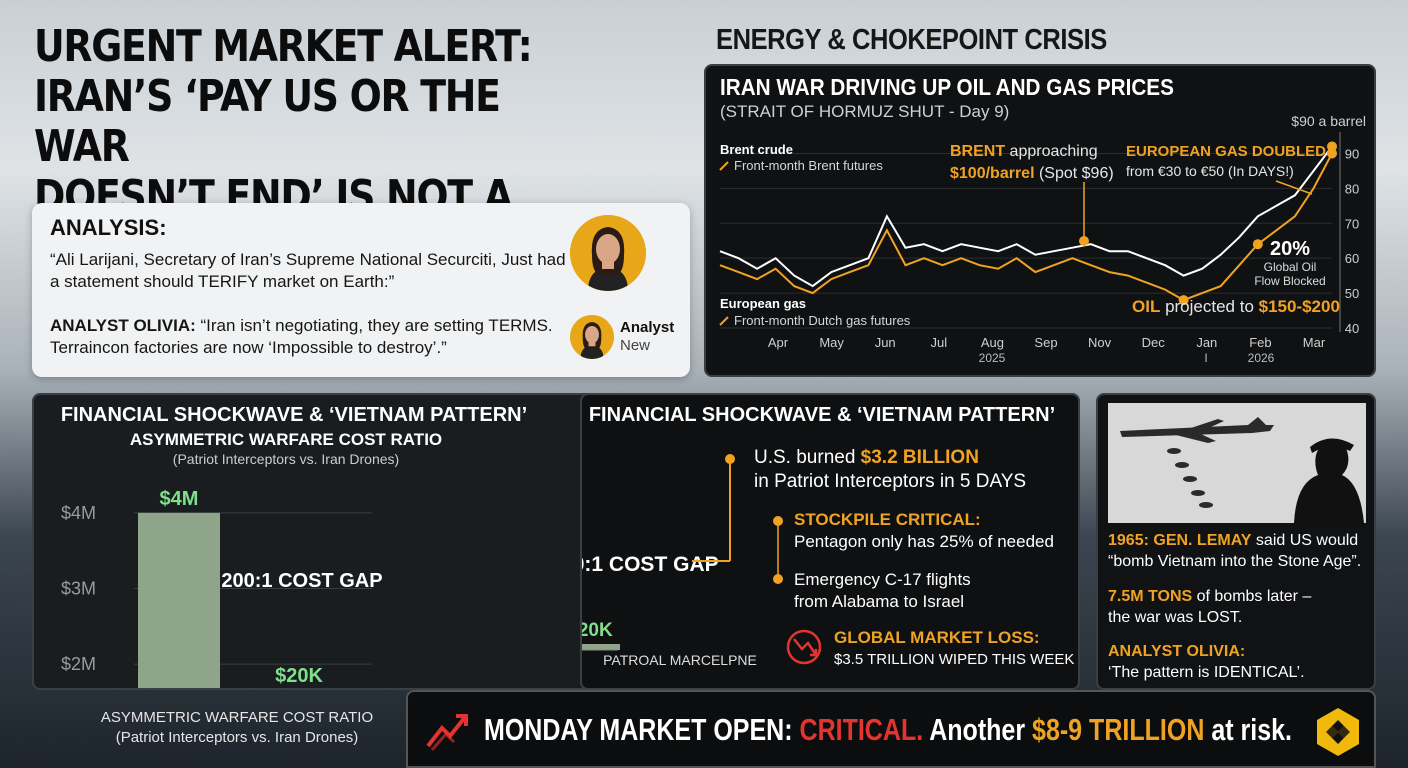  What do you see at coordinates (1257, 244) in the screenshot?
I see `oil-series-marker` at bounding box center [1257, 244].